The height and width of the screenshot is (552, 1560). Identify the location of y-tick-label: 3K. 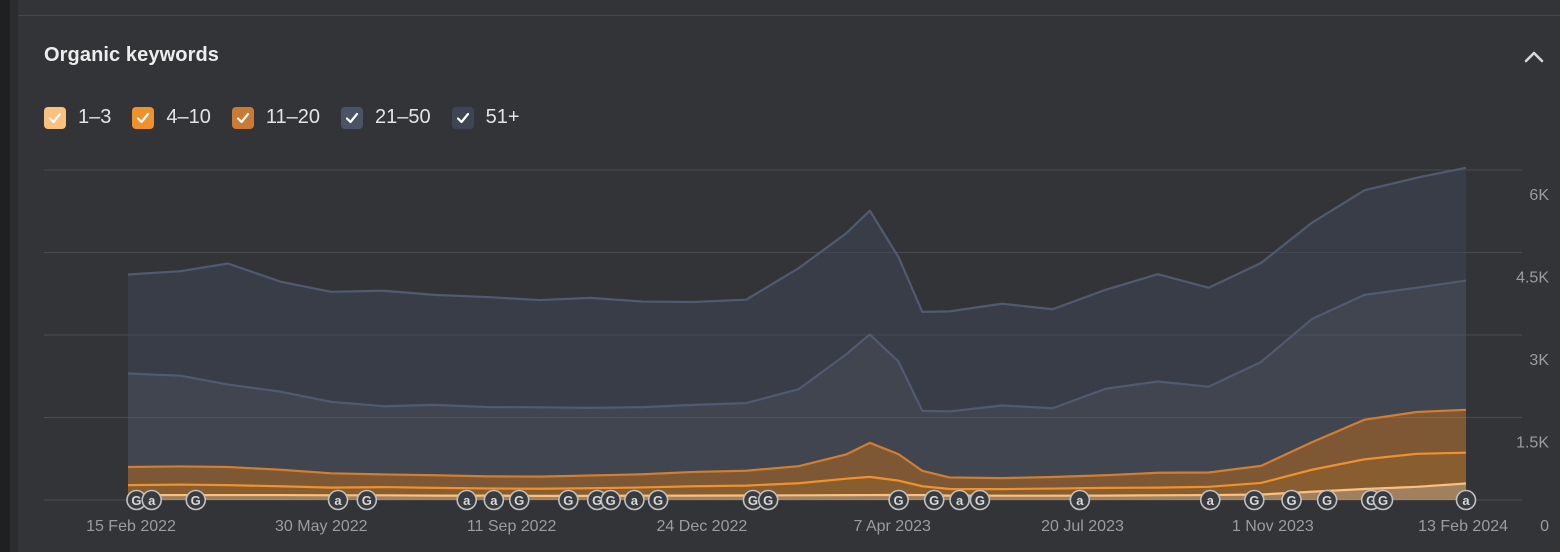
(1539, 360).